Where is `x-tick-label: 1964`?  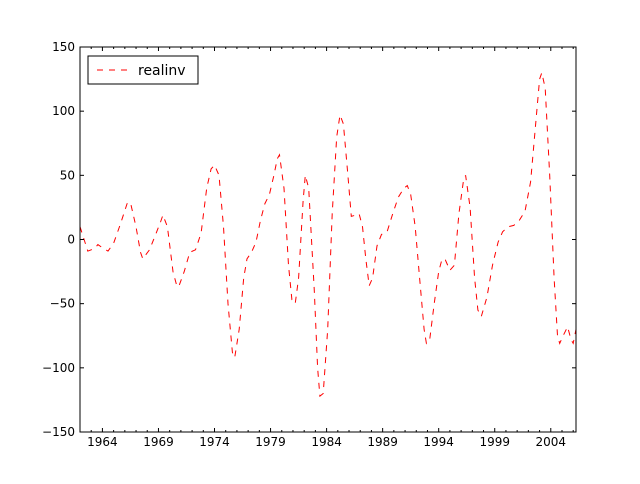 x-tick-label: 1964 is located at coordinates (102, 442).